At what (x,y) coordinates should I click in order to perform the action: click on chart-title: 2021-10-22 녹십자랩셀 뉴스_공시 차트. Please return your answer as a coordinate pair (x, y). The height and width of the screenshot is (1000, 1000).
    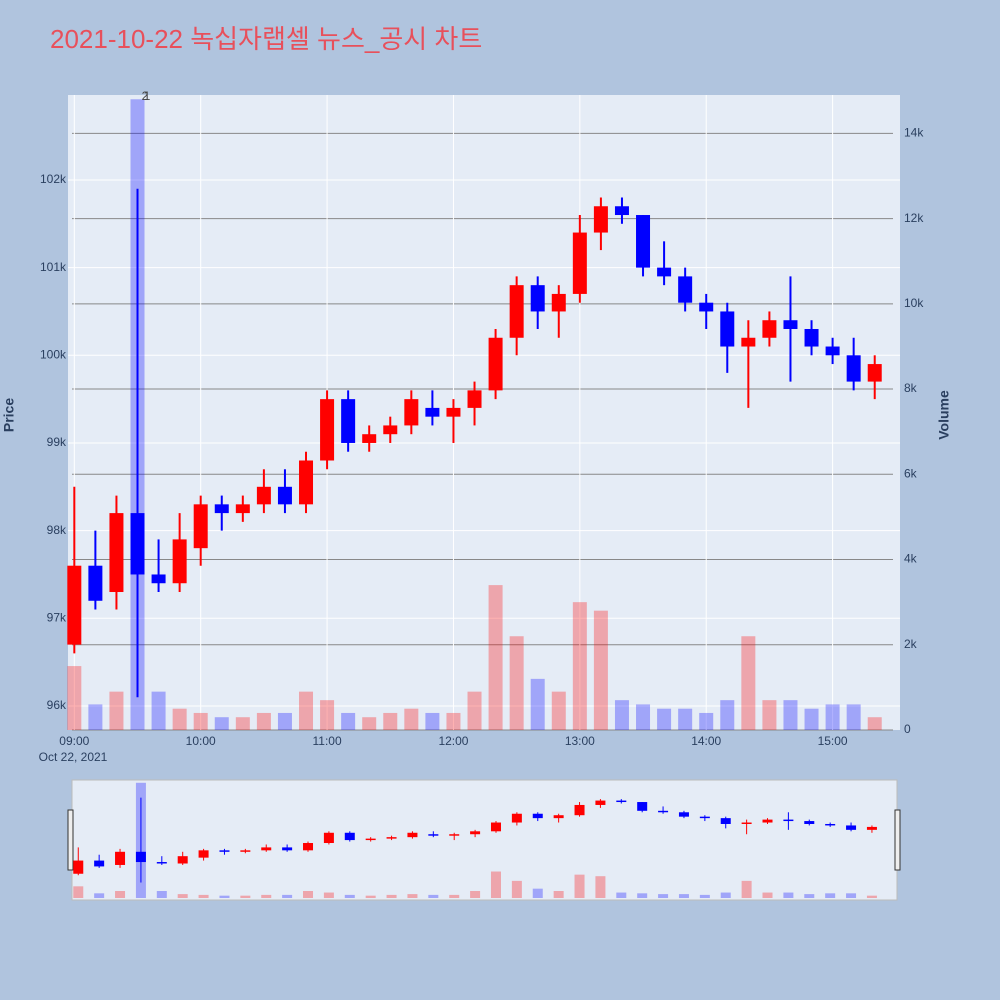
    Looking at the image, I should click on (266, 39).